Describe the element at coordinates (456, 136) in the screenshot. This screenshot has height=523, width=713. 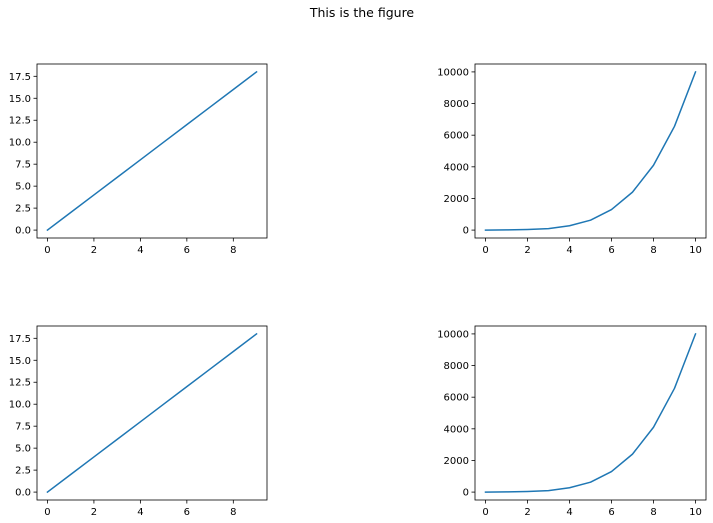
I see `y-tick-label-top-right-3: 6000` at that location.